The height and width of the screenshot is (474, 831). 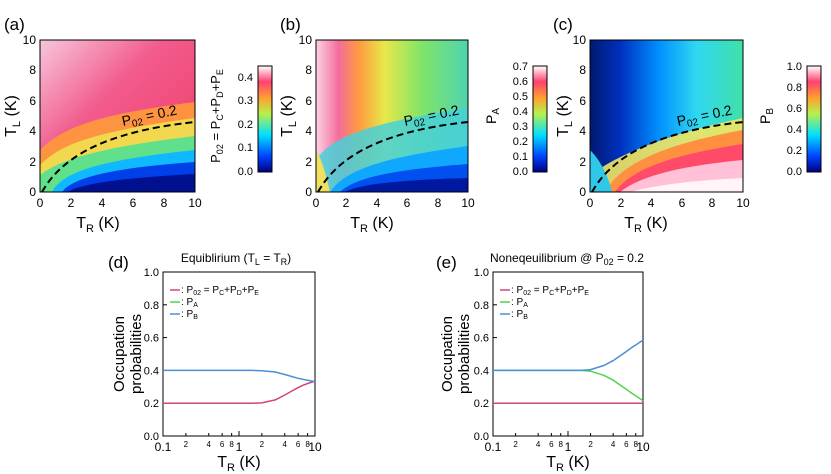 What do you see at coordinates (13, 116) in the screenshot?
I see `panel-a-ylabel: TL (K)` at bounding box center [13, 116].